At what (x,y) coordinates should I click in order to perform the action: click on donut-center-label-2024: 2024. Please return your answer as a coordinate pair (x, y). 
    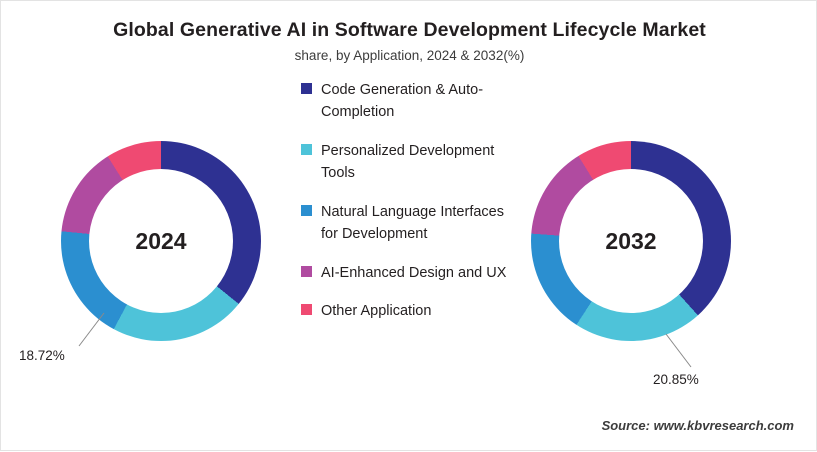
    Looking at the image, I should click on (161, 240).